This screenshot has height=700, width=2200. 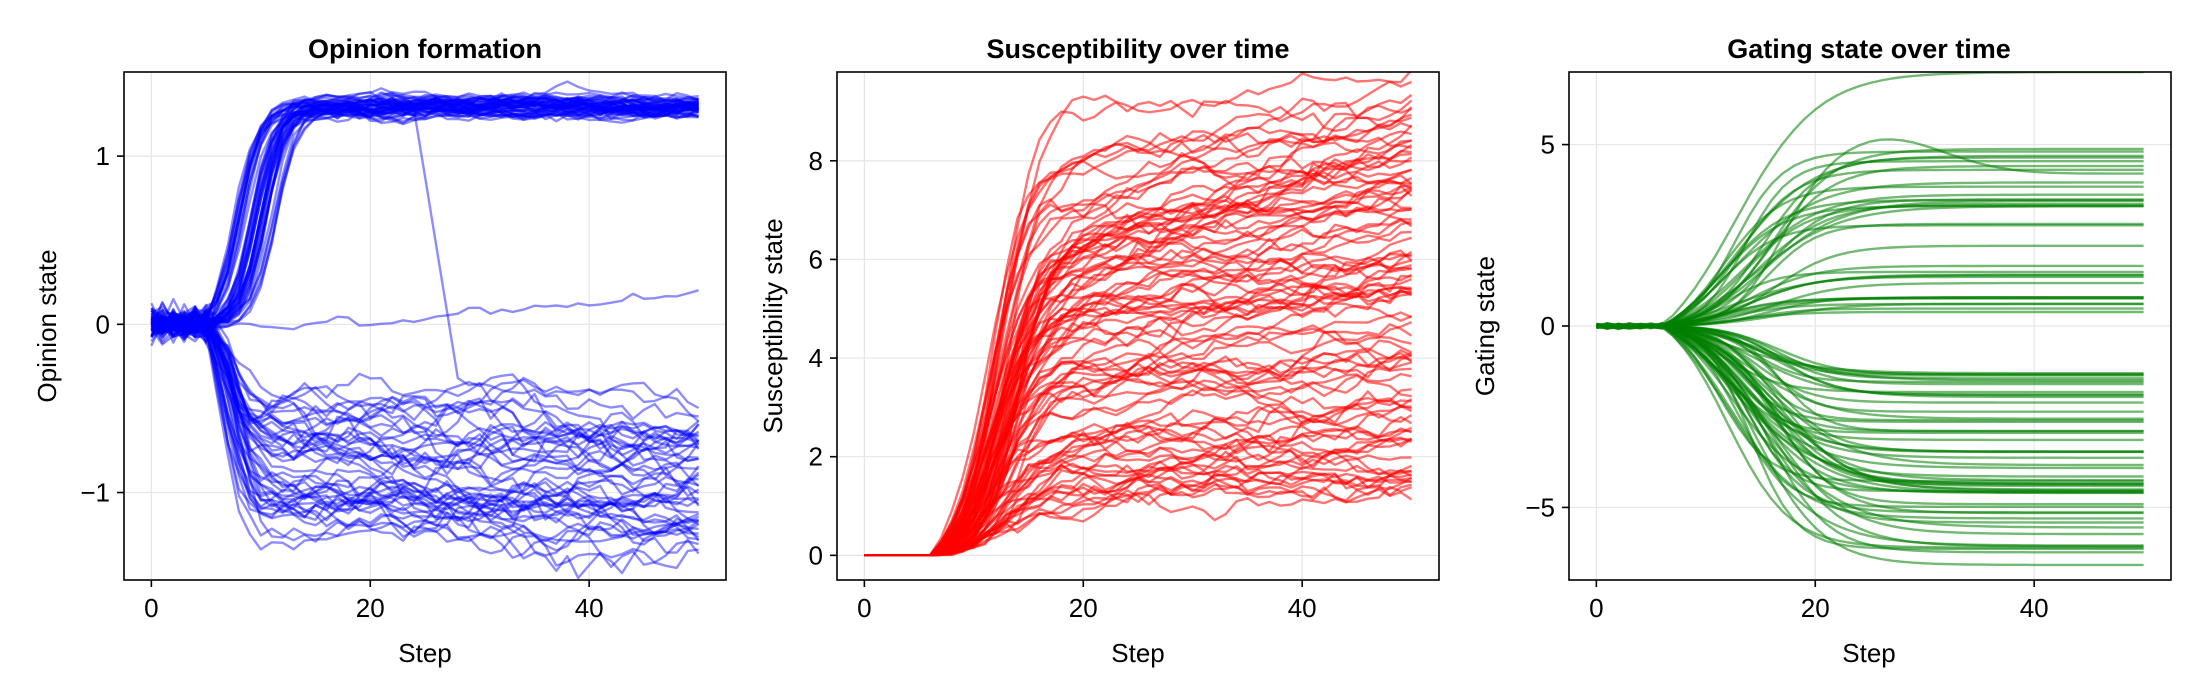 What do you see at coordinates (816, 358) in the screenshot?
I see `y-tick-label: 4` at bounding box center [816, 358].